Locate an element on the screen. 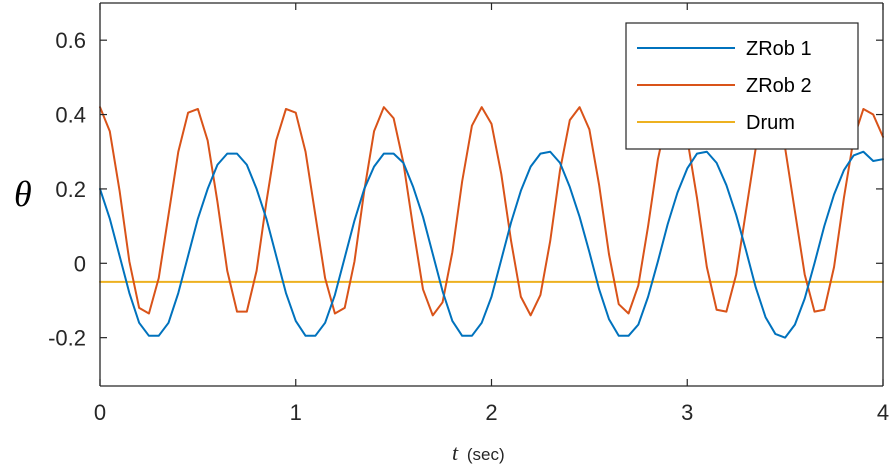 The height and width of the screenshot is (469, 896). svg-text: t (sec) is located at coordinates (478, 452).